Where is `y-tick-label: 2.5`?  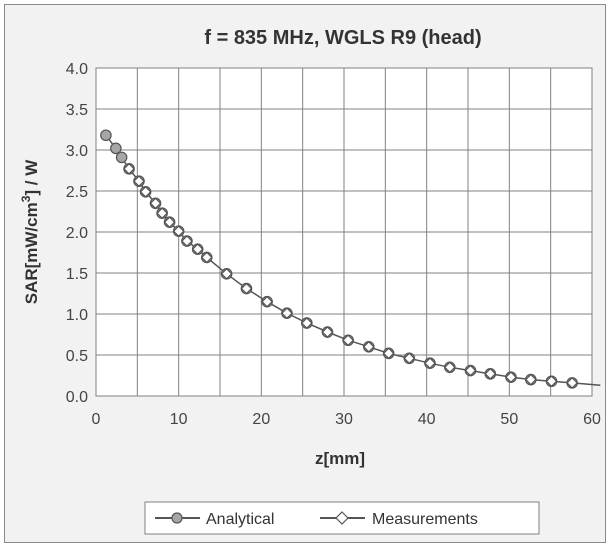 y-tick-label: 2.5 is located at coordinates (77, 192).